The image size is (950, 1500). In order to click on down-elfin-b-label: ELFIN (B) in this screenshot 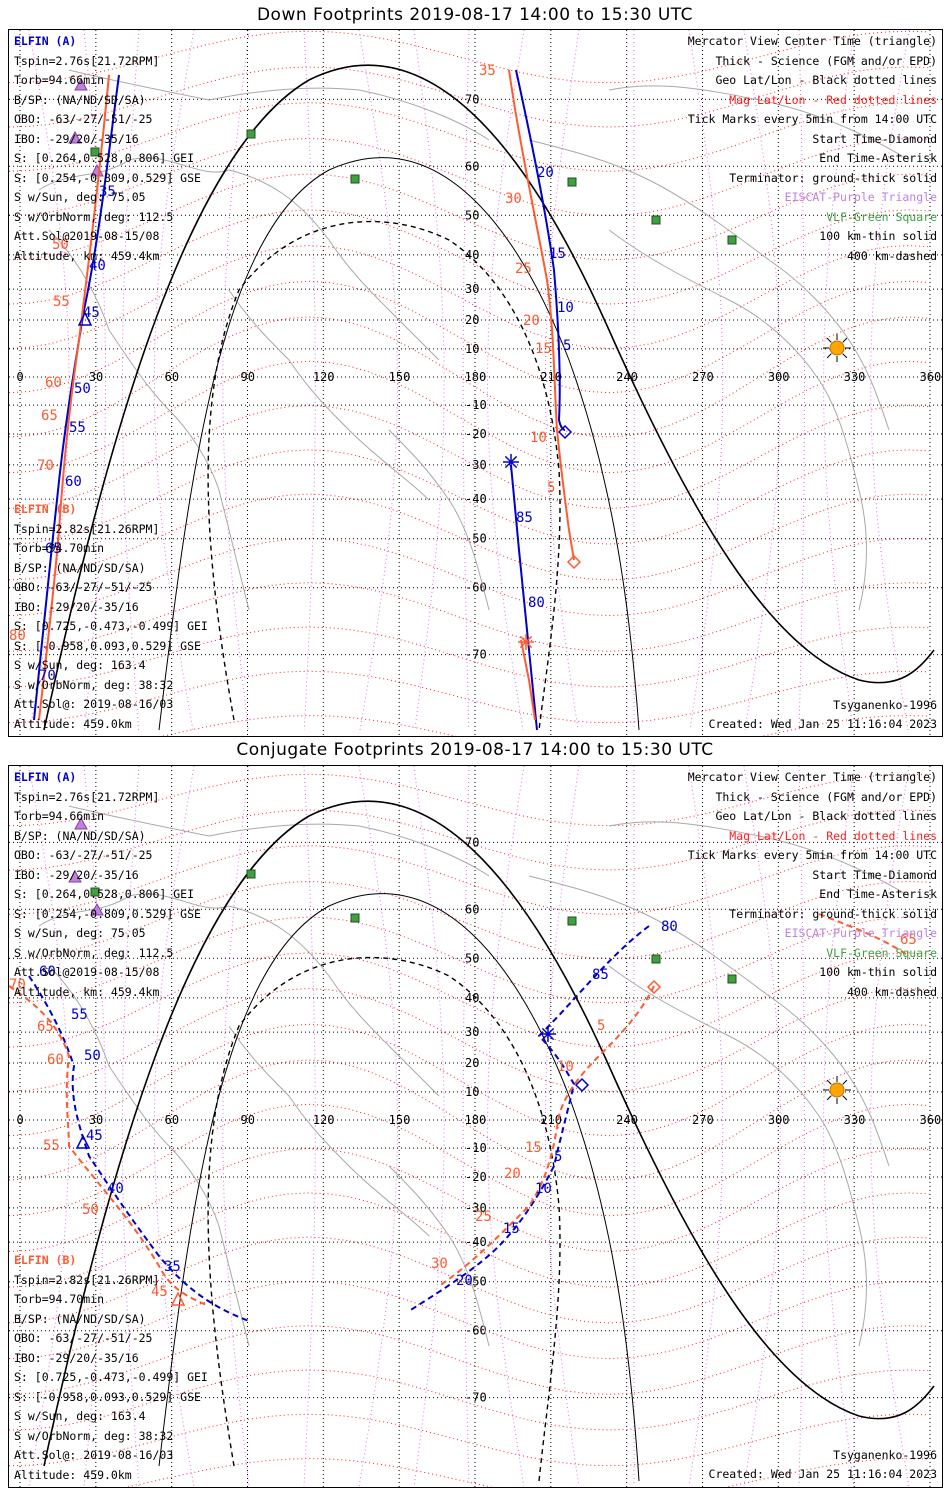, I will do `click(45, 509)`.